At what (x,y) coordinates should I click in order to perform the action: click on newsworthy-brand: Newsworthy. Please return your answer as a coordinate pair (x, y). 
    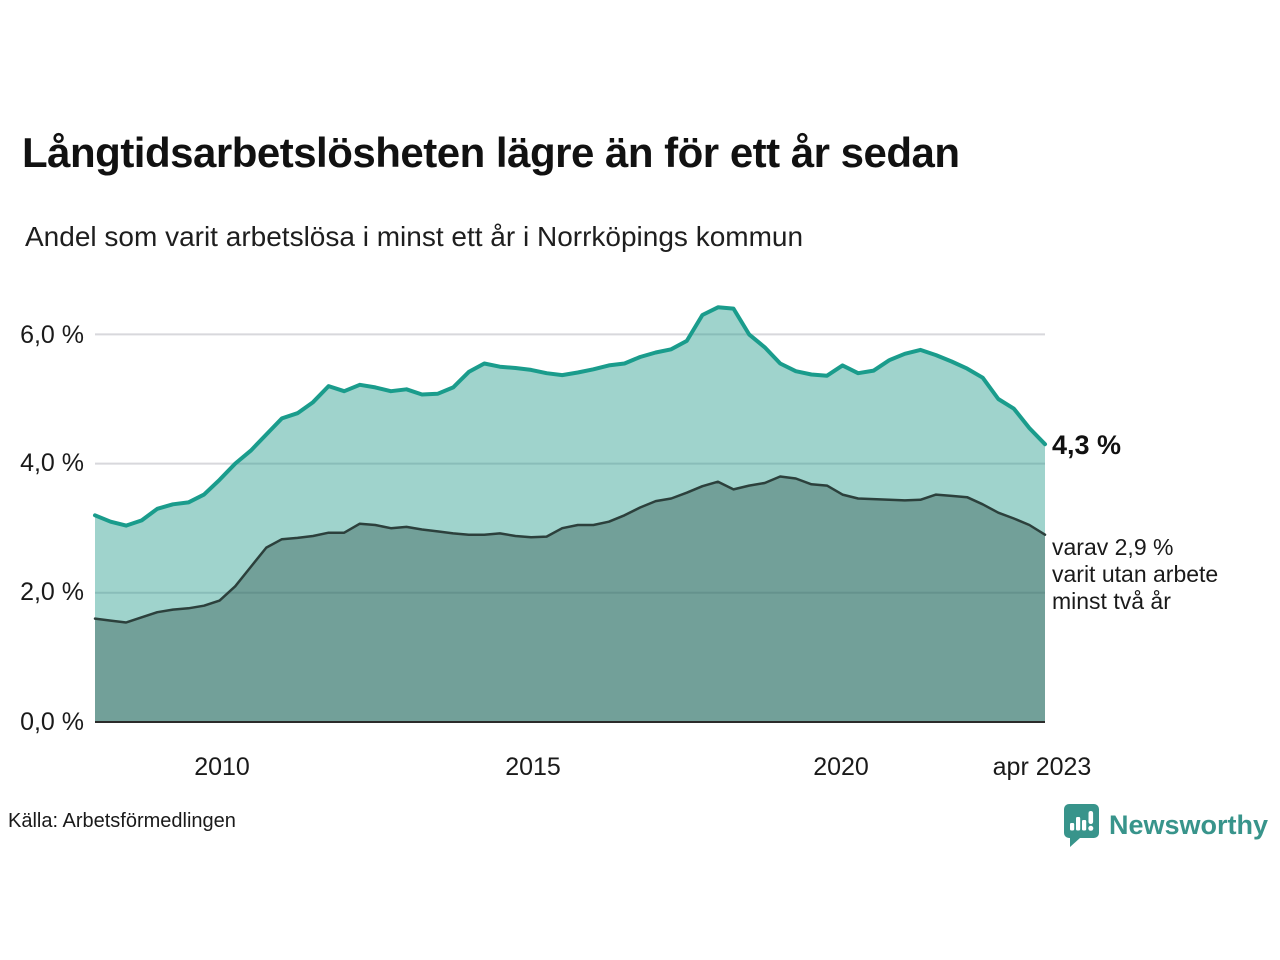
    Looking at the image, I should click on (1165, 825).